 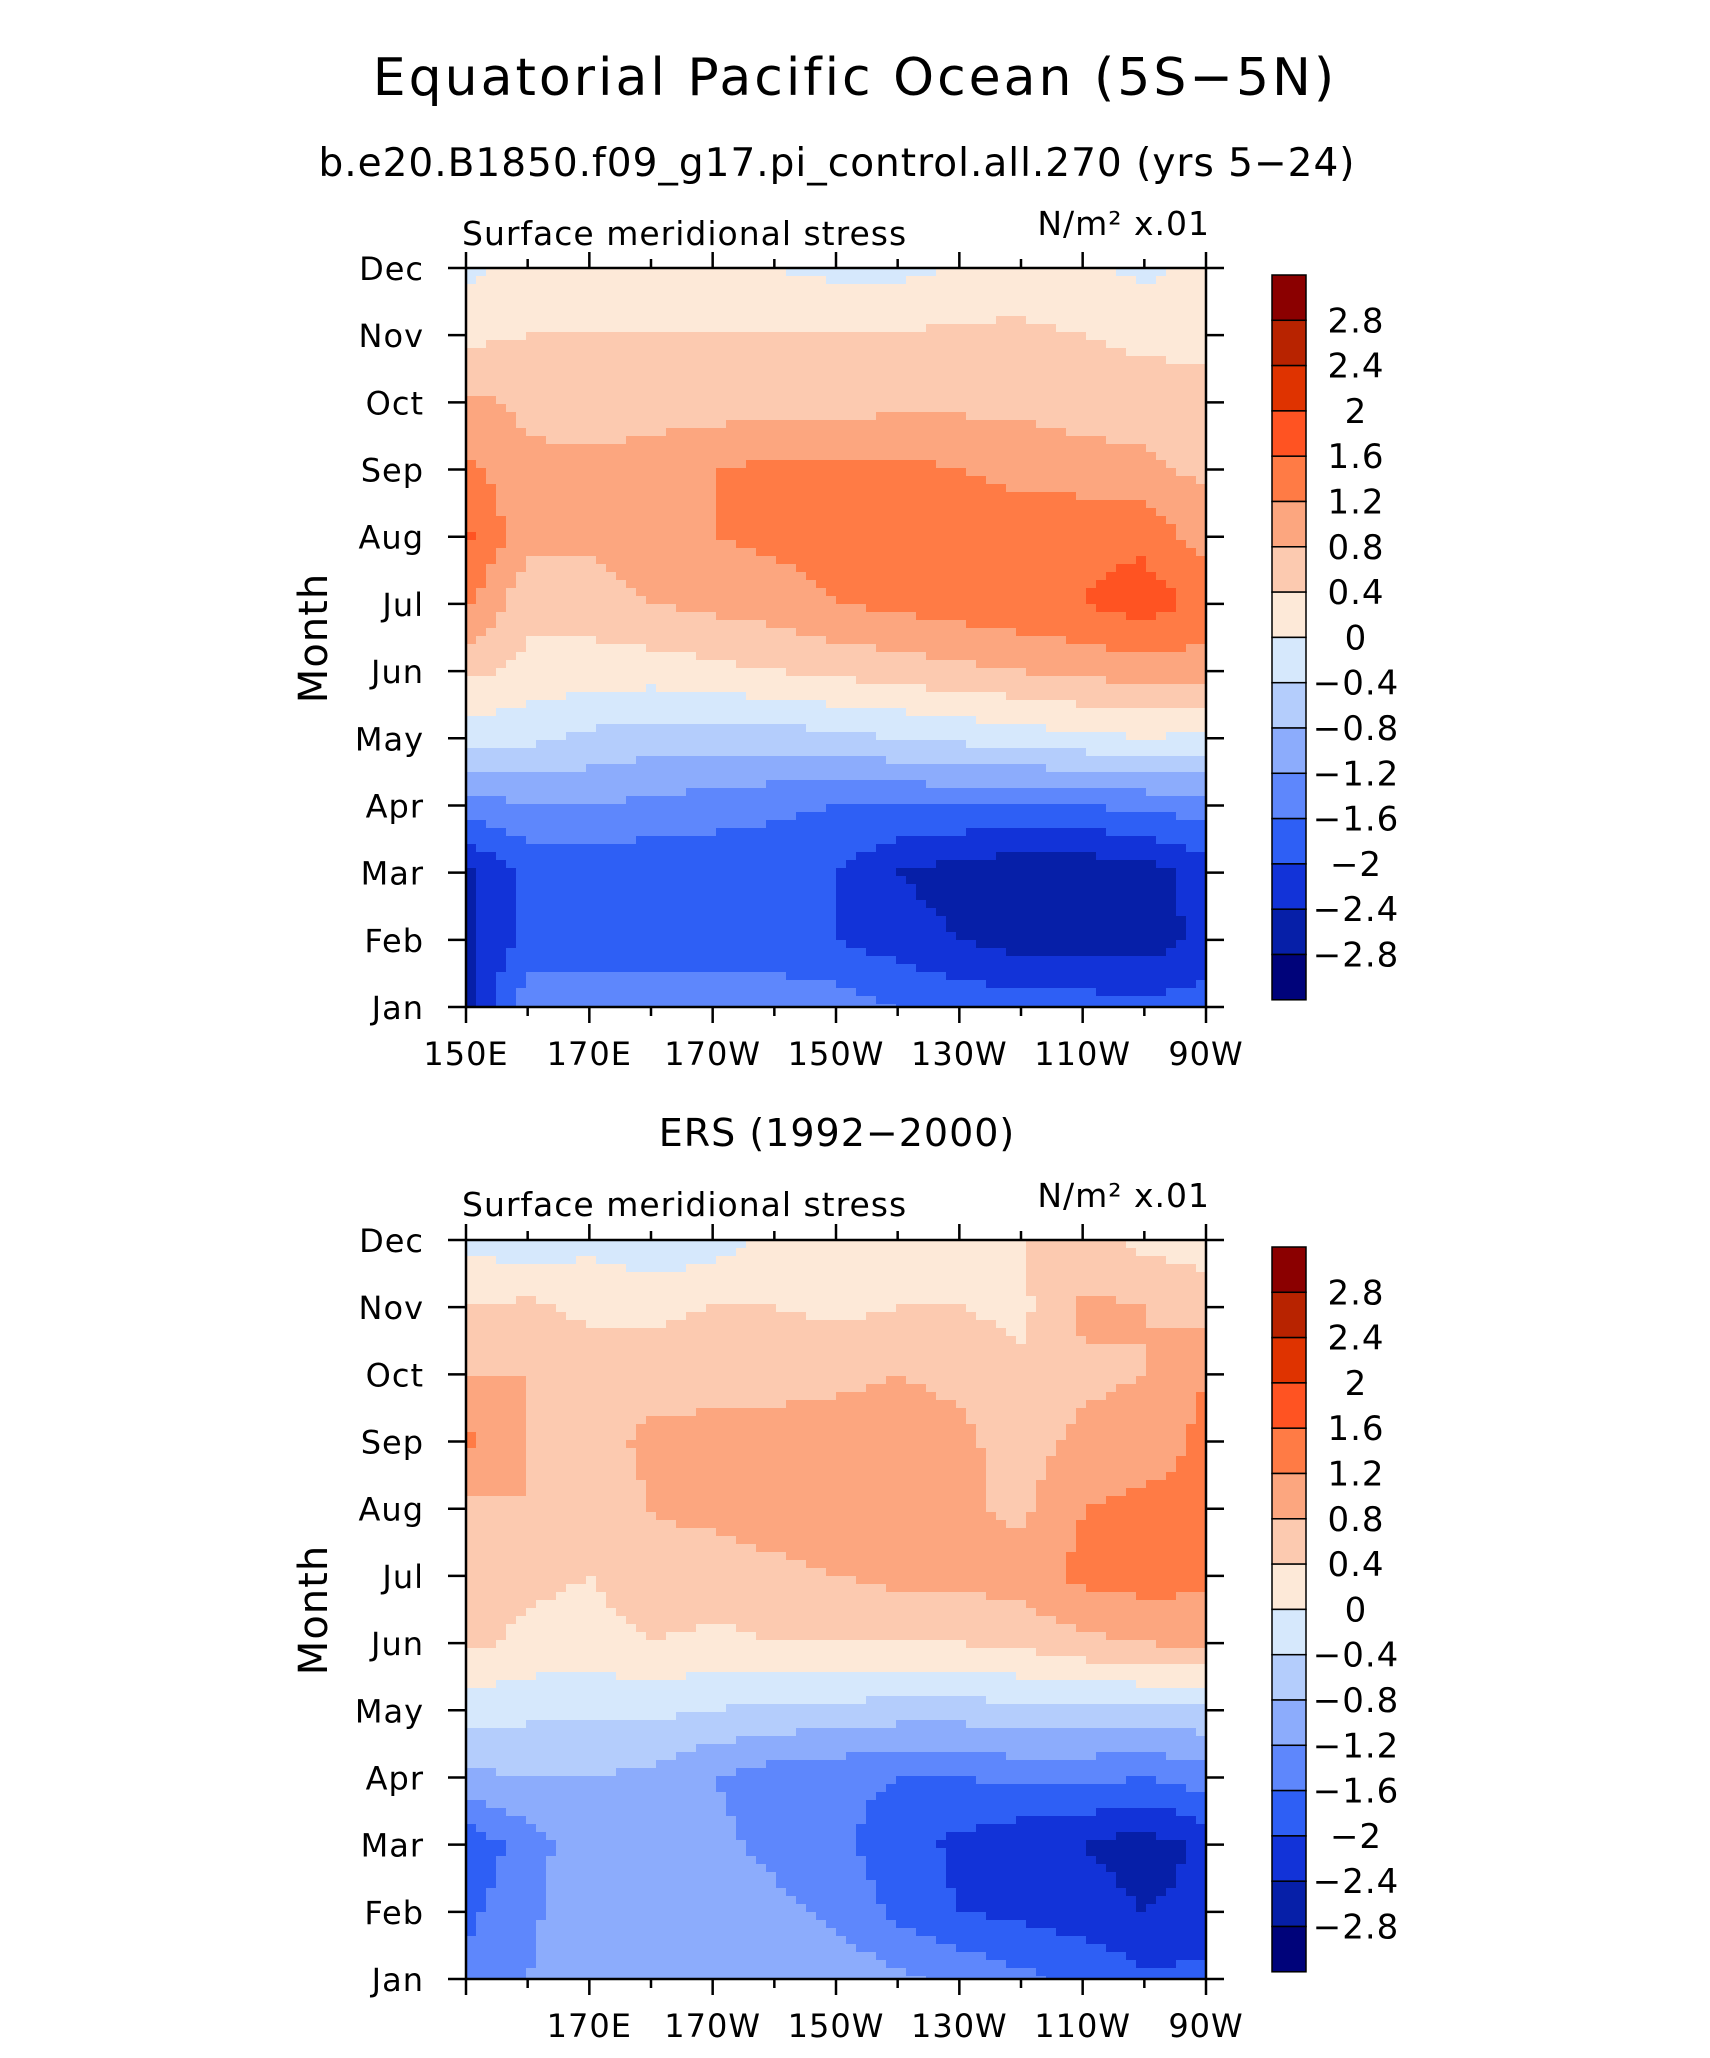 I want to click on colorbar-label: 0, so click(x=1356, y=1610).